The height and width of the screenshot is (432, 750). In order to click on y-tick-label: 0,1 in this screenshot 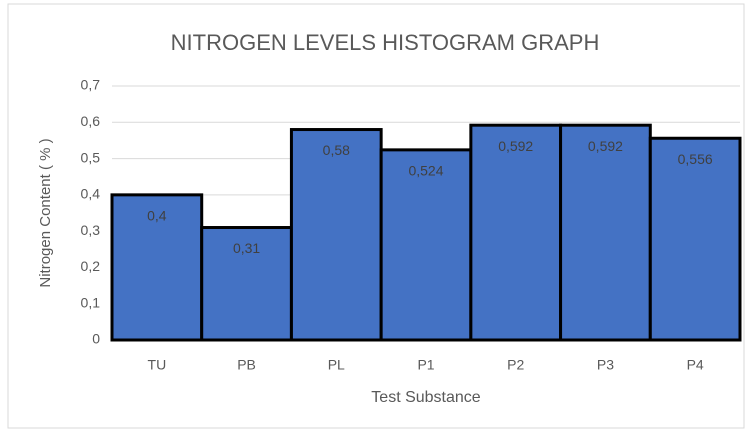, I will do `click(91, 302)`.